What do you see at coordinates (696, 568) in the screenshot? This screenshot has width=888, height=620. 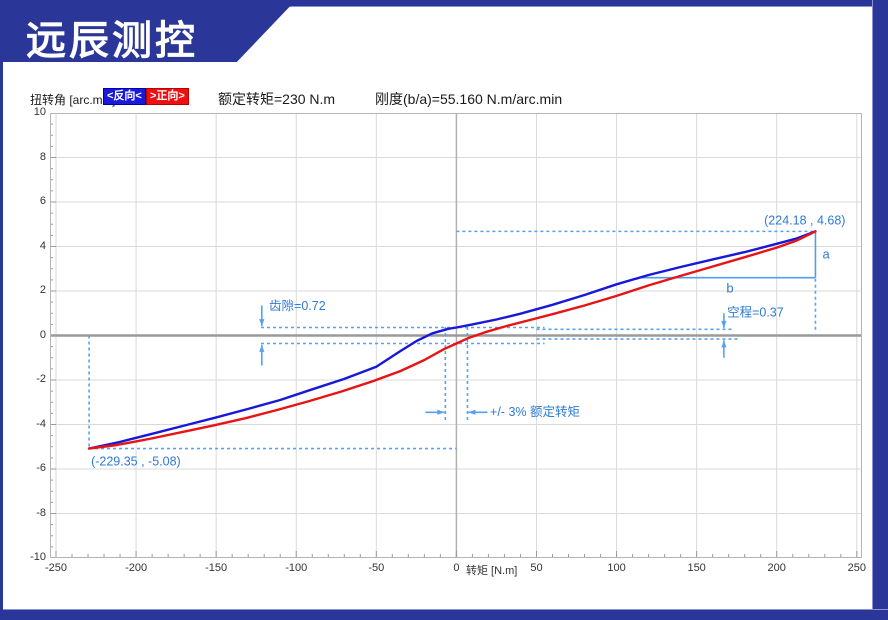 I see `x-tick-label: 150` at bounding box center [696, 568].